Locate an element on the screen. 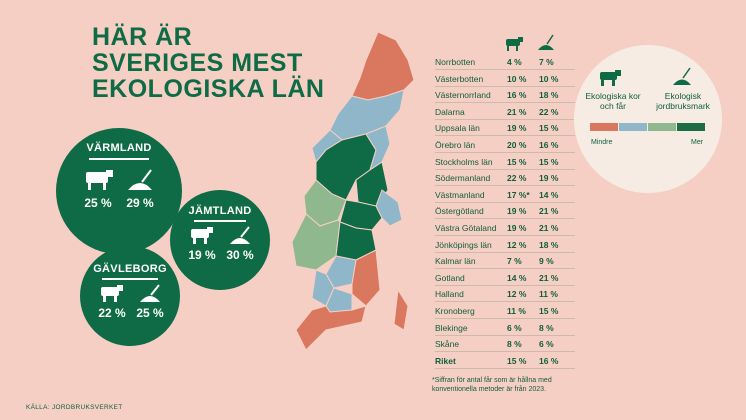  table-row: Gotland 14 % 21 % is located at coordinates (505, 278).